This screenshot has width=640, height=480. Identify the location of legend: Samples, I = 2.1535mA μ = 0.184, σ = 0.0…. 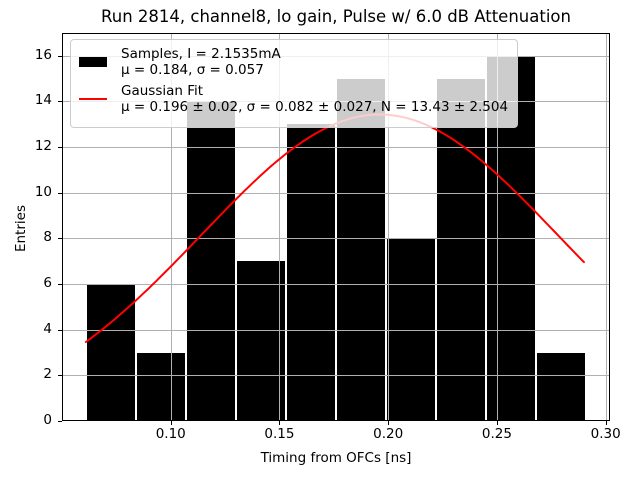
(294, 83).